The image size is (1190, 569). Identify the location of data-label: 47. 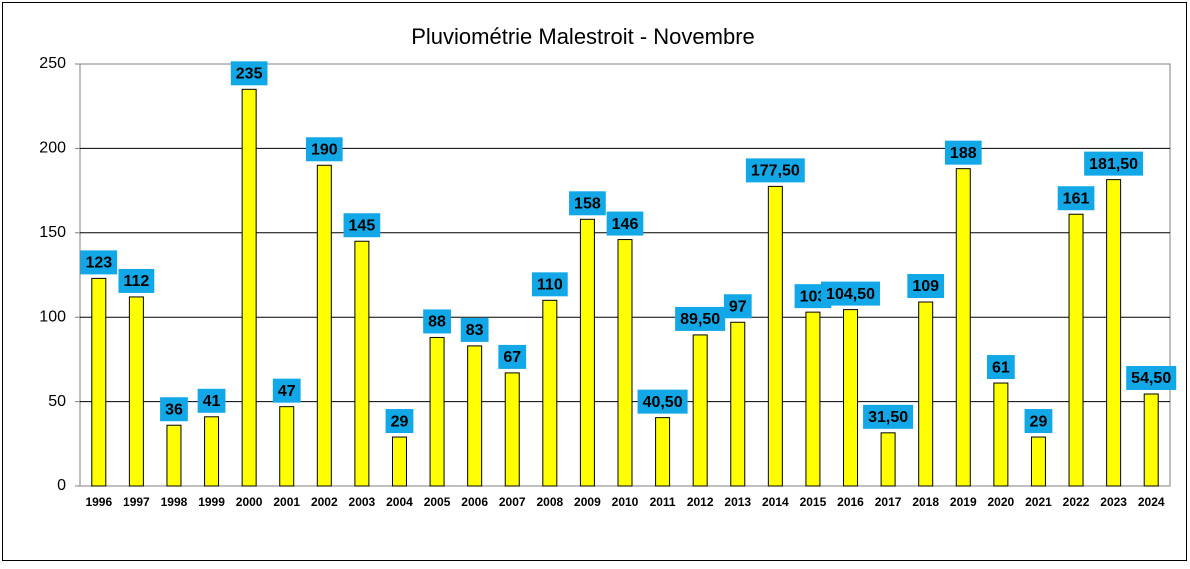
(287, 391).